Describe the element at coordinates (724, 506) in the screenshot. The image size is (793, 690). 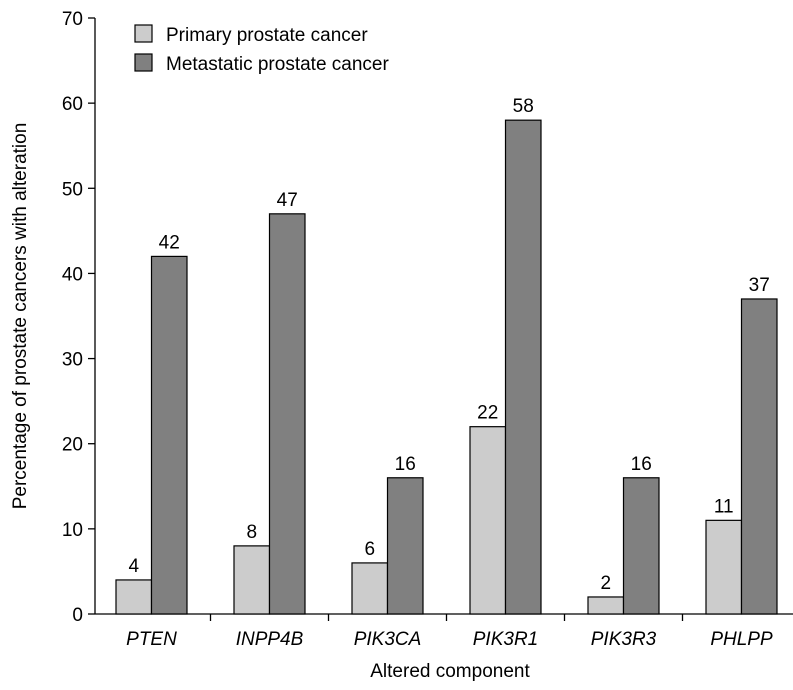
I see `data-label: 11` at that location.